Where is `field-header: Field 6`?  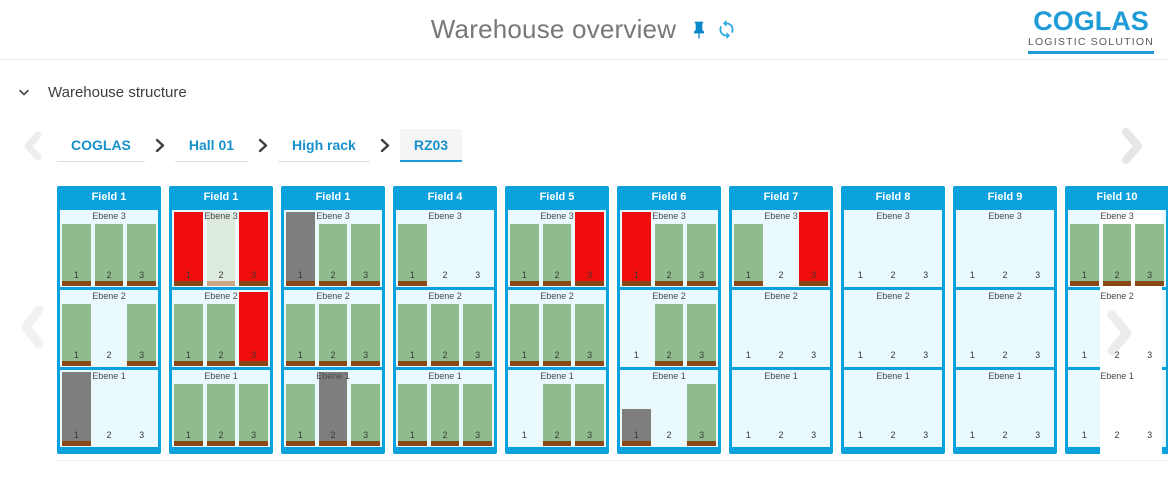
field-header: Field 6 is located at coordinates (669, 197).